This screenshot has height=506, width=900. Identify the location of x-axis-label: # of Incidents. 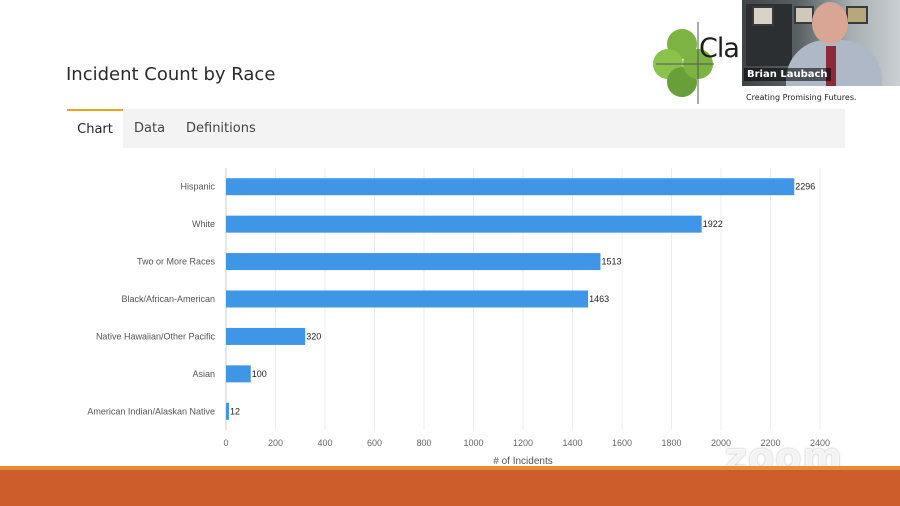
(522, 461).